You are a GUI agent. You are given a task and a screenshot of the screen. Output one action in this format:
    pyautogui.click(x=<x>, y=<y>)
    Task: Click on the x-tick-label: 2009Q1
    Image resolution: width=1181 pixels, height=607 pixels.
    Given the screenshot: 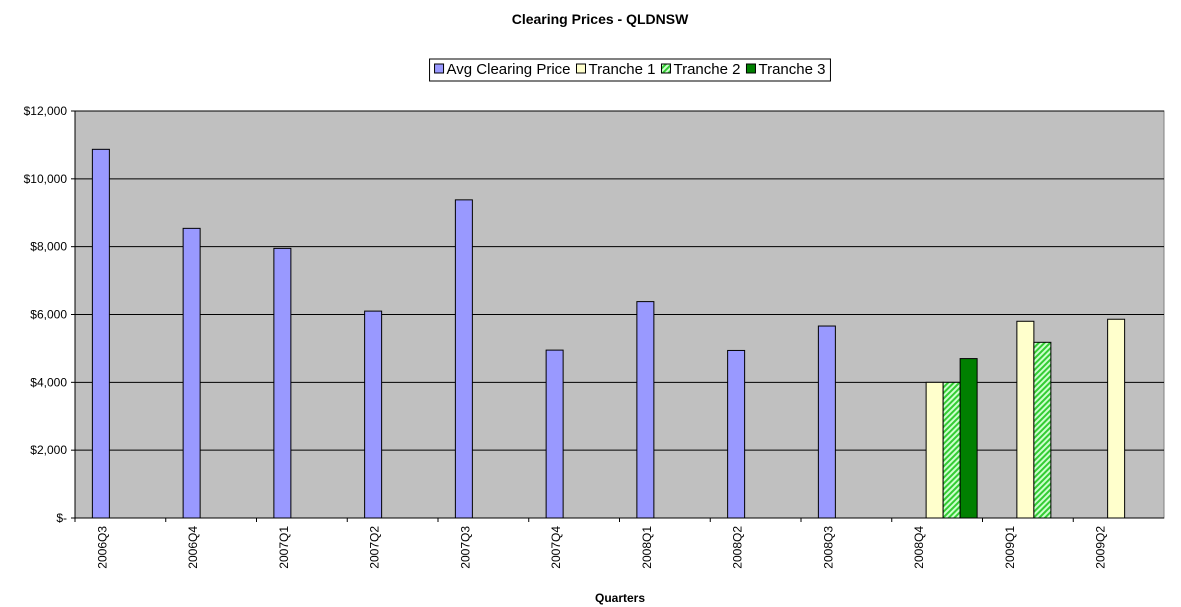 What is the action you would take?
    pyautogui.click(x=1010, y=547)
    